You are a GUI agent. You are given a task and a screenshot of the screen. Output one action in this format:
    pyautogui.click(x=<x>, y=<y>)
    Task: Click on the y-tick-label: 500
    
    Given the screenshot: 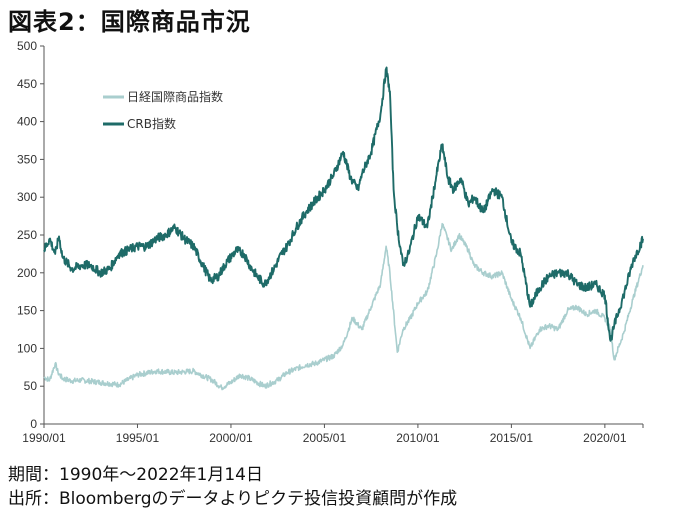 What is the action you would take?
    pyautogui.click(x=27, y=46)
    